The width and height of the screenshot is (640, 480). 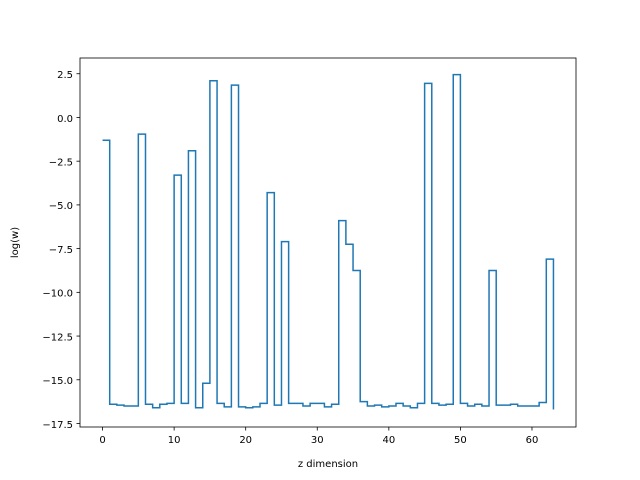 What do you see at coordinates (57, 381) in the screenshot?
I see `y-tick-label: −15.0` at bounding box center [57, 381].